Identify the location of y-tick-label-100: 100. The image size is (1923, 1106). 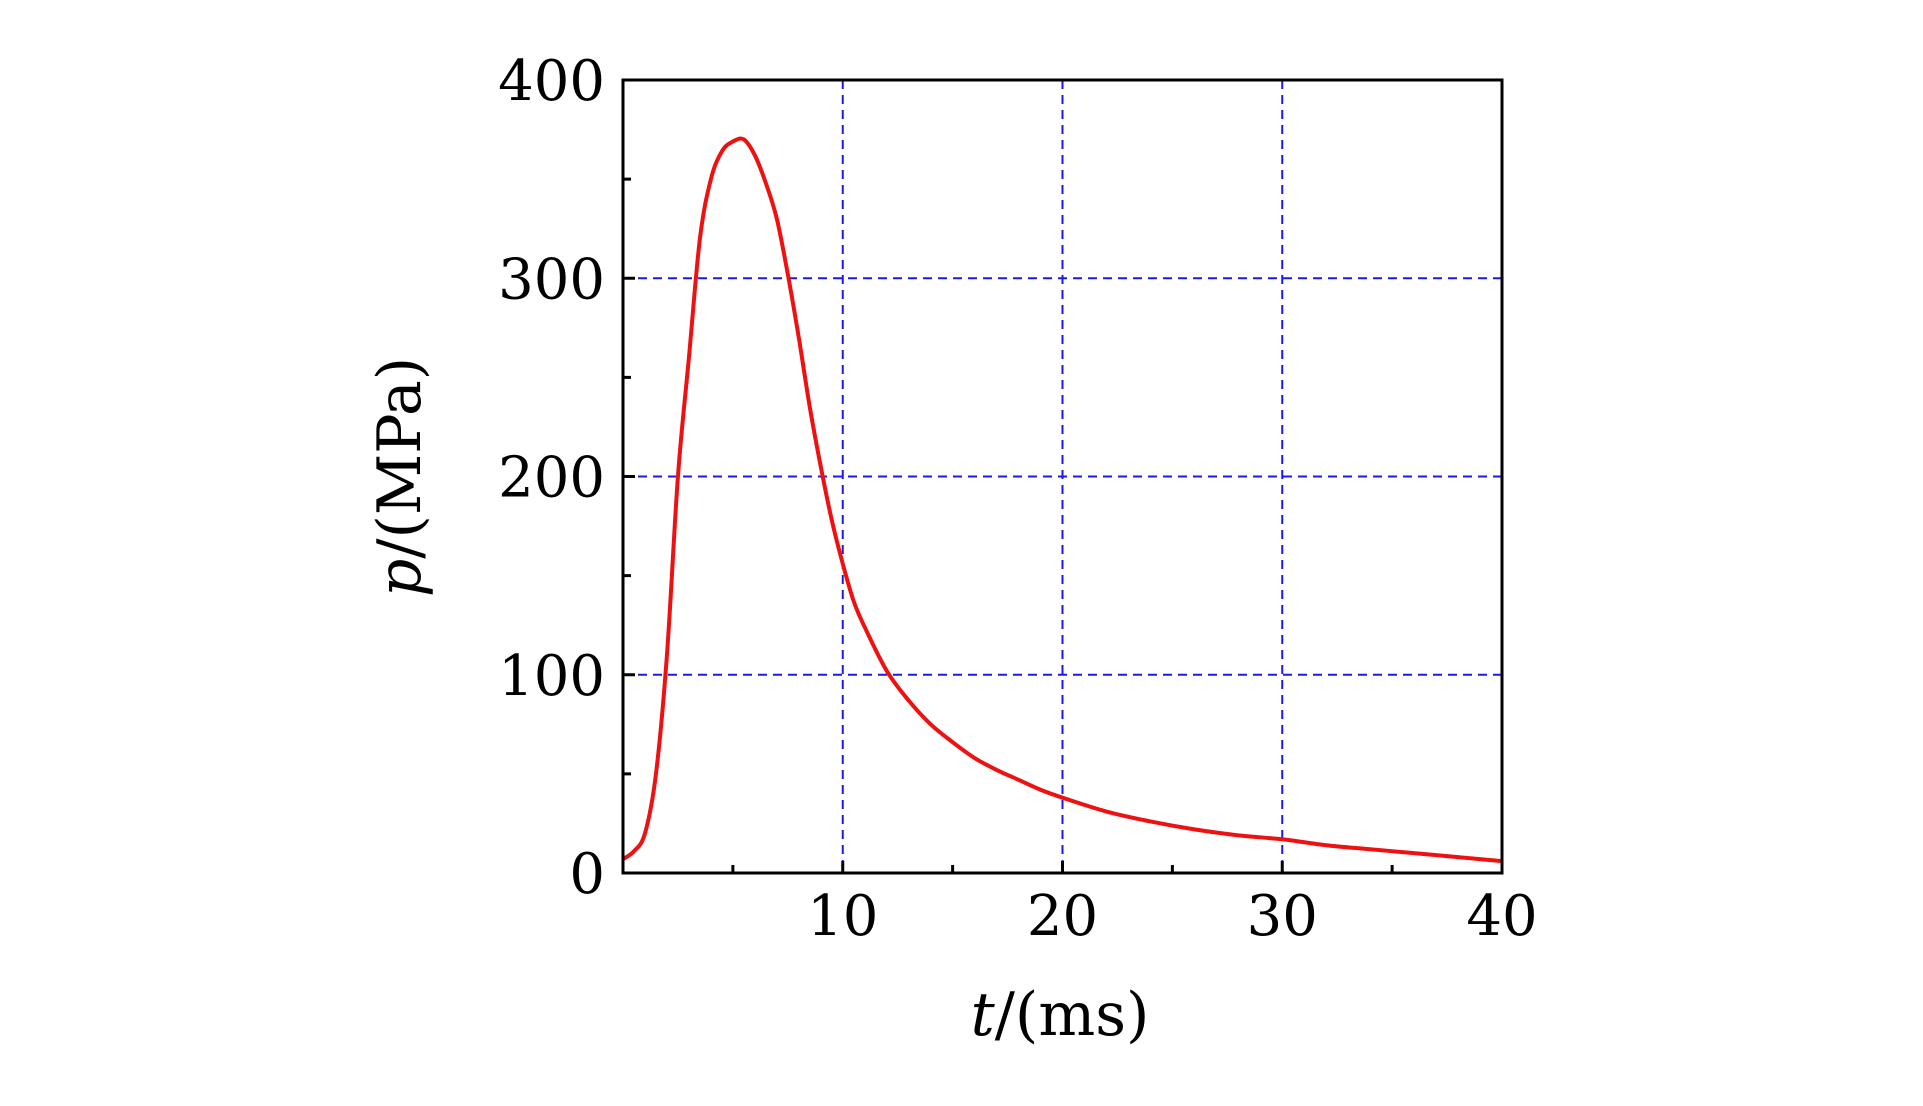
(551, 676).